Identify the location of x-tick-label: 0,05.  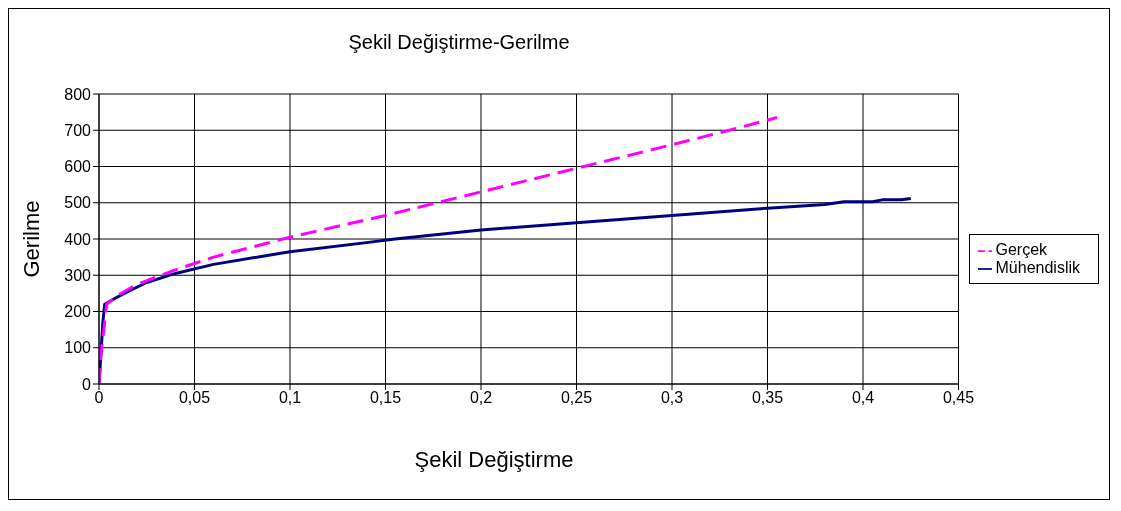
(194, 398).